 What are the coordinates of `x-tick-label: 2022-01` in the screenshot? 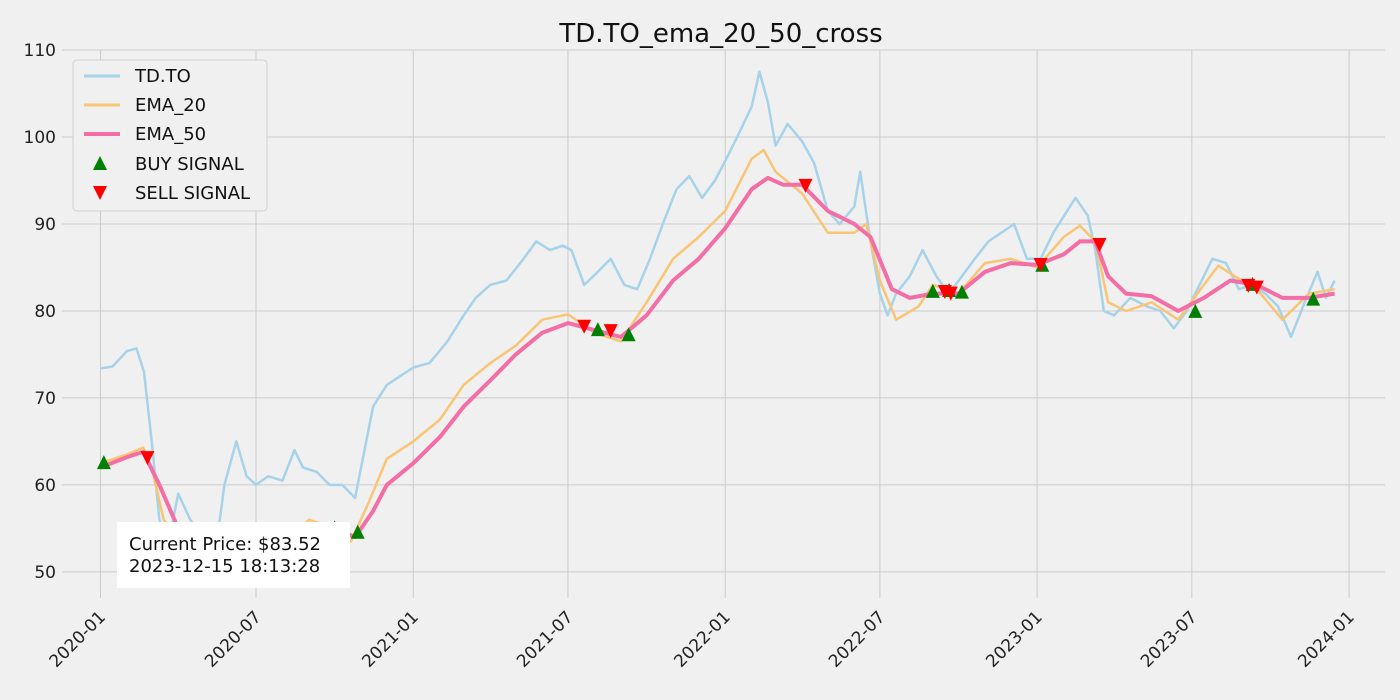 It's located at (702, 639).